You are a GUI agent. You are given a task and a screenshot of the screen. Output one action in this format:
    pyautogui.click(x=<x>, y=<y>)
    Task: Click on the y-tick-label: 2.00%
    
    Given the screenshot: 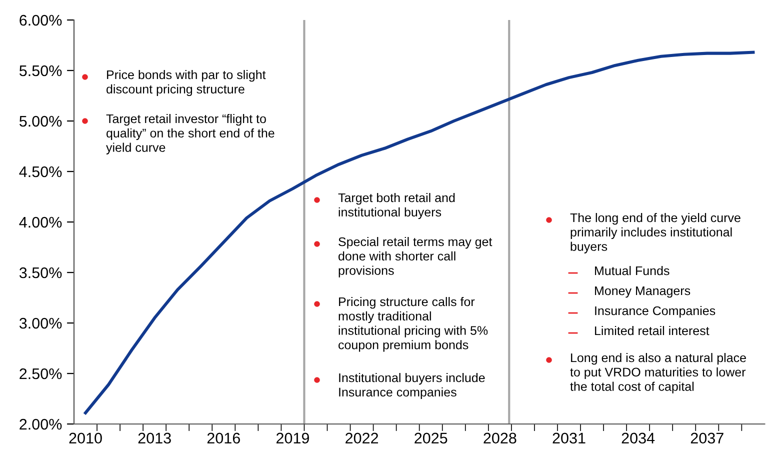 What is the action you would take?
    pyautogui.click(x=41, y=424)
    